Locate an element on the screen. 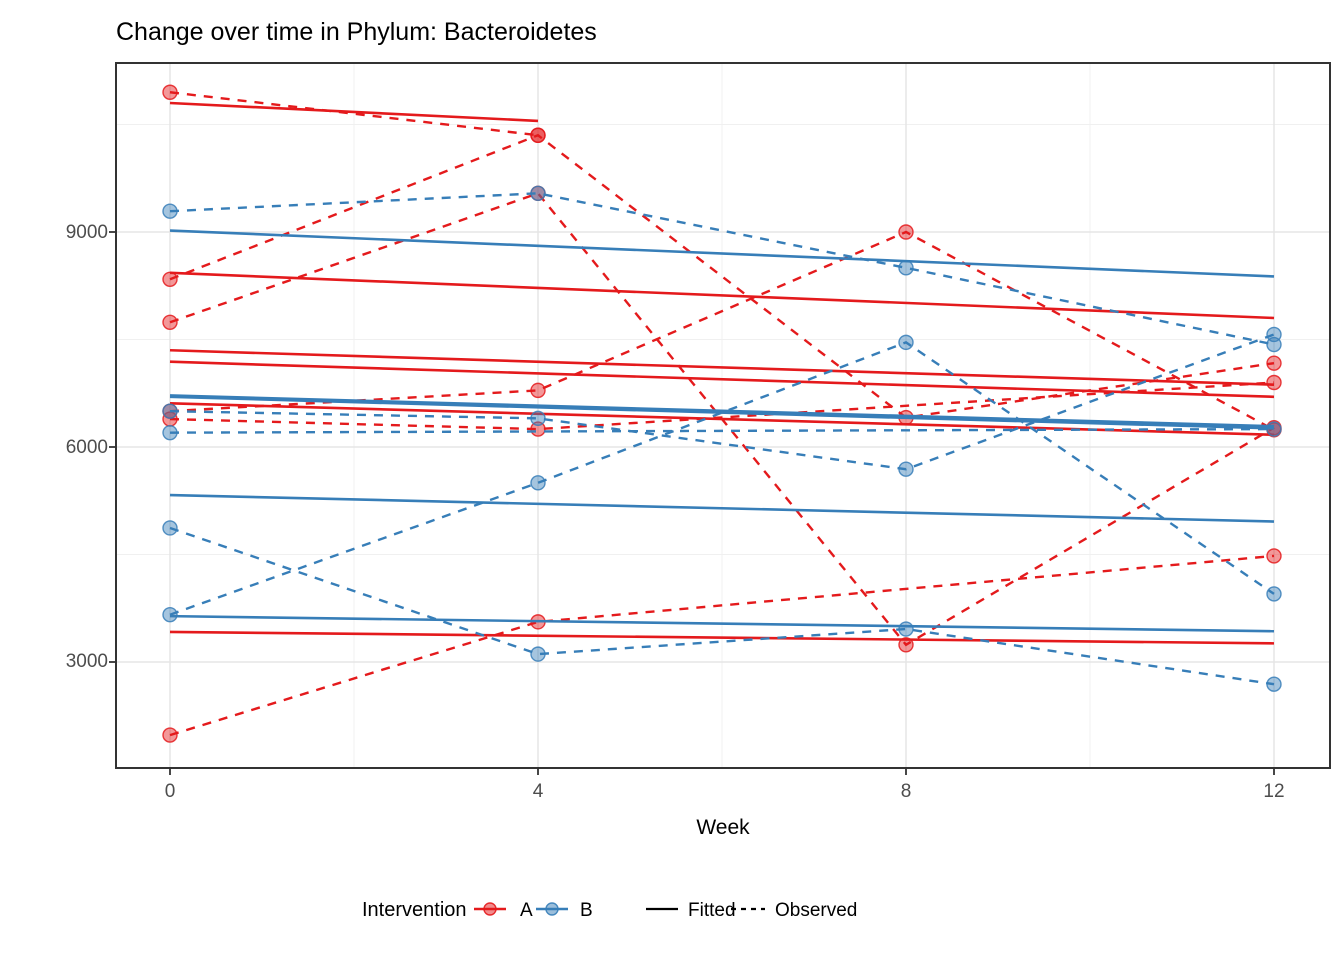  data-point-B1-w0 is located at coordinates (170, 211).